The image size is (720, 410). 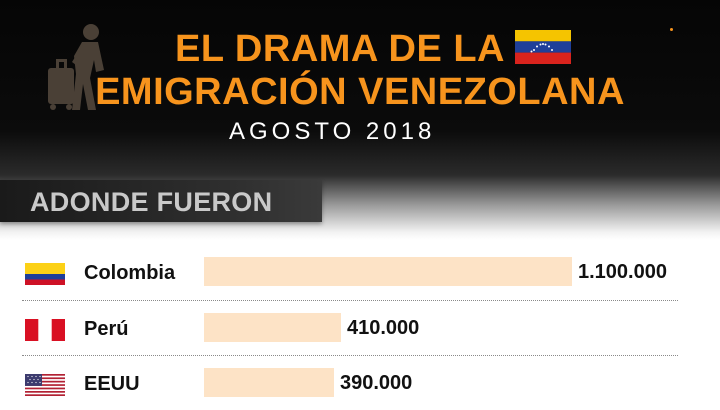 I want to click on section-header: ADONDE FUERON, so click(x=161, y=201).